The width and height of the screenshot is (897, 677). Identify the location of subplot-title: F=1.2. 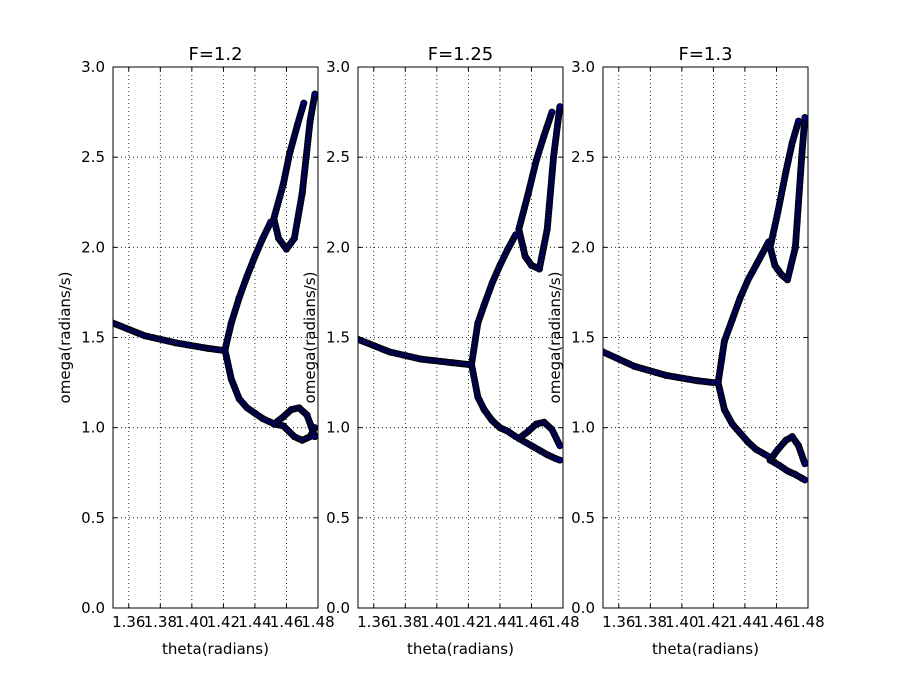
(215, 54).